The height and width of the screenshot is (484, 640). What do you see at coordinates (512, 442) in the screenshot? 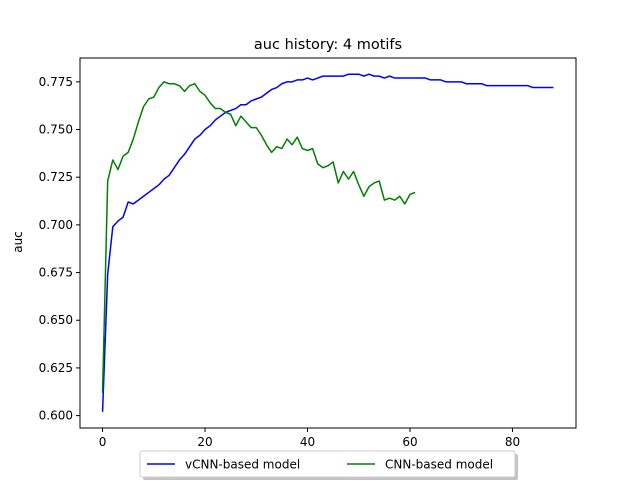
I see `x-tick-label: 80` at bounding box center [512, 442].